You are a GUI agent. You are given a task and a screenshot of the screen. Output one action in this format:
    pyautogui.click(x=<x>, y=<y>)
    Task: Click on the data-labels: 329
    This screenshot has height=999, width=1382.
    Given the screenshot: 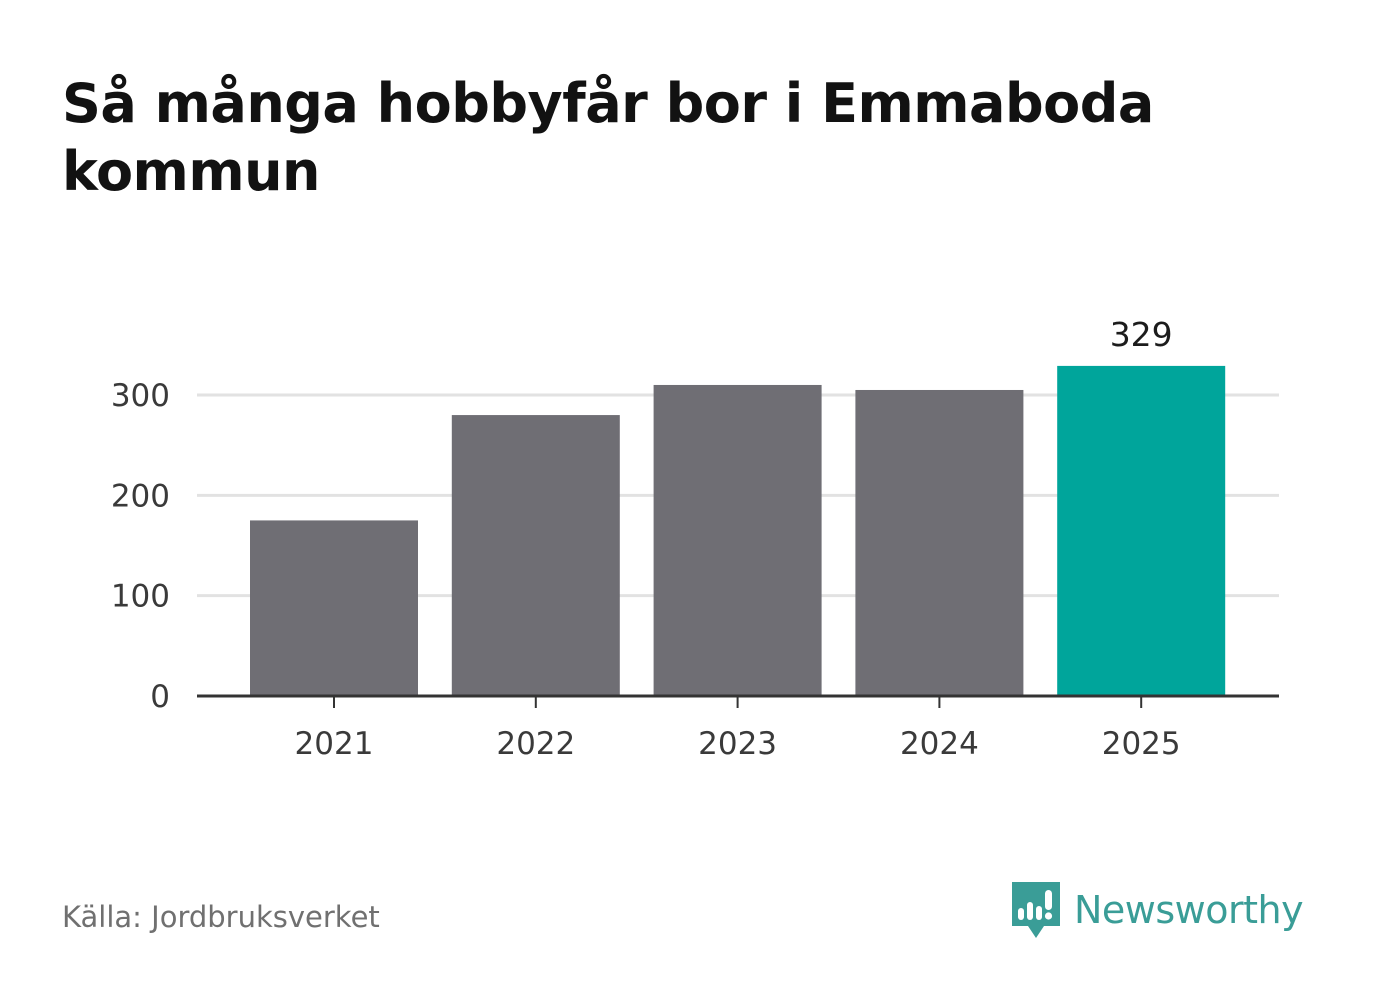 What is the action you would take?
    pyautogui.click(x=1141, y=334)
    